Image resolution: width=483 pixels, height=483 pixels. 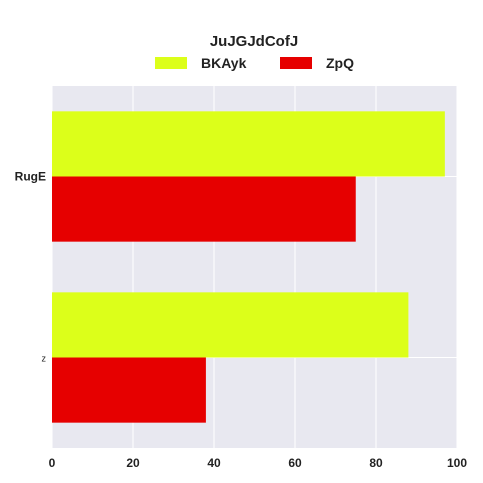 I want to click on legend: BKAyk ZpQ, so click(x=254, y=63).